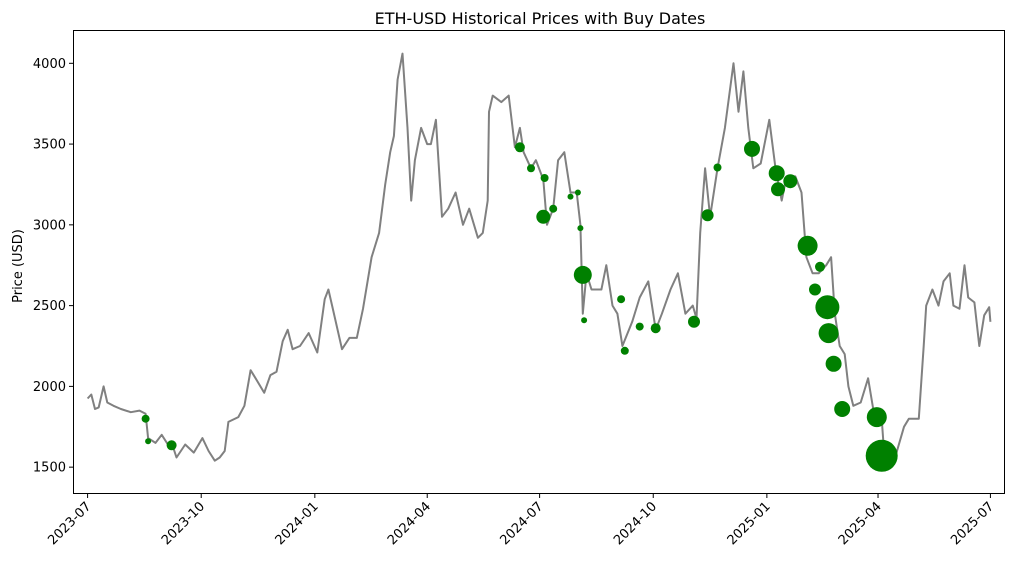  I want to click on y-tick-label: 4000, so click(49, 64).